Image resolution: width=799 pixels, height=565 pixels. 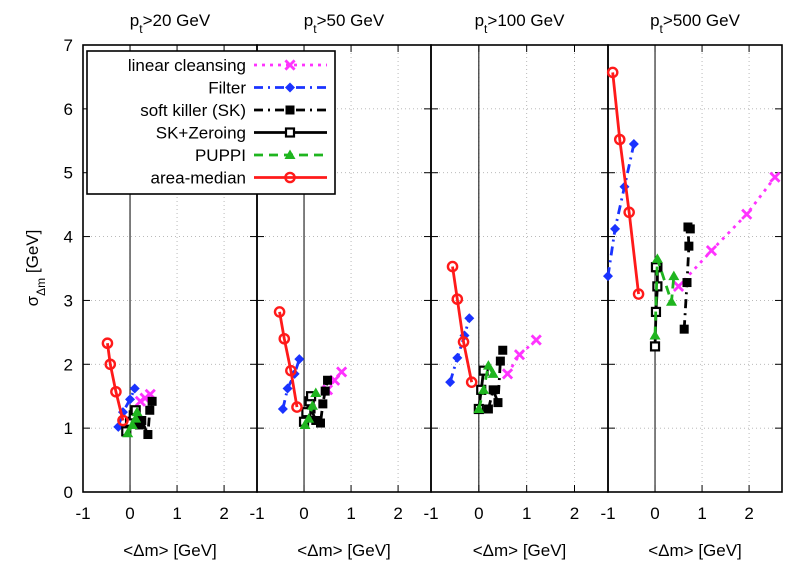 I want to click on legend-entry: SK+Zeroing, so click(x=241, y=133).